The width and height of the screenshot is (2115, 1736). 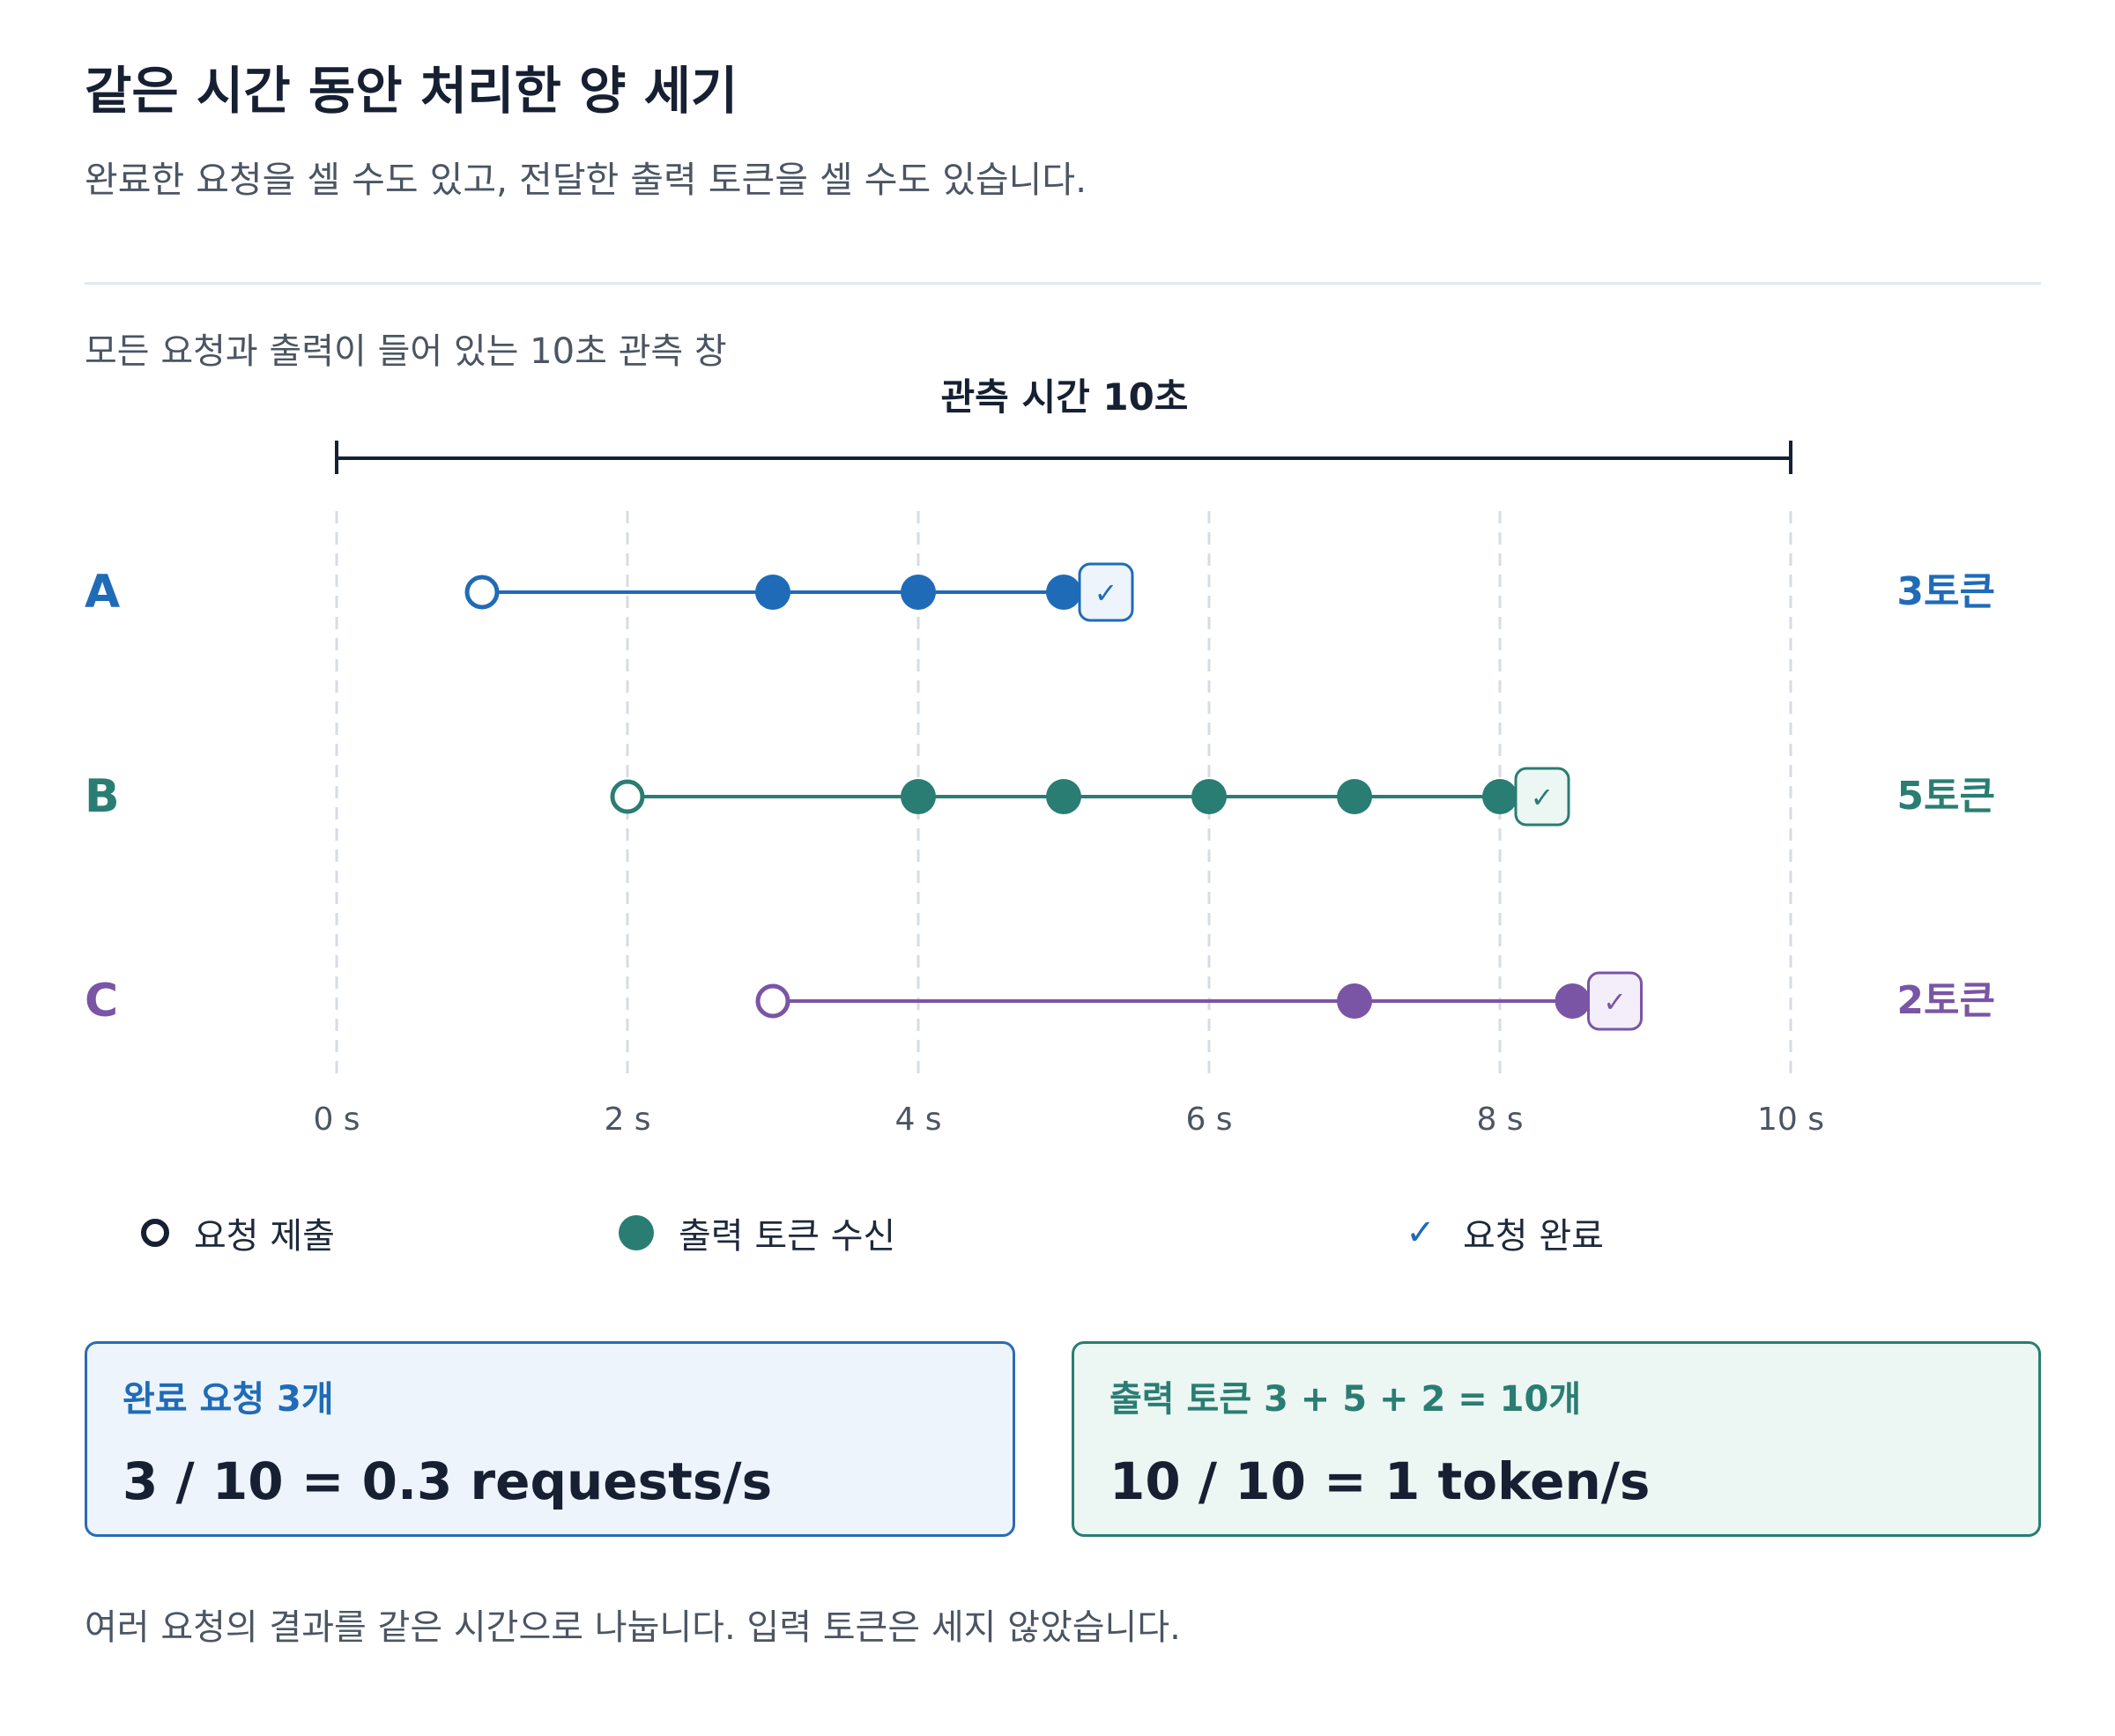 What do you see at coordinates (1946, 796) in the screenshot?
I see `token-count-label: 5토큰` at bounding box center [1946, 796].